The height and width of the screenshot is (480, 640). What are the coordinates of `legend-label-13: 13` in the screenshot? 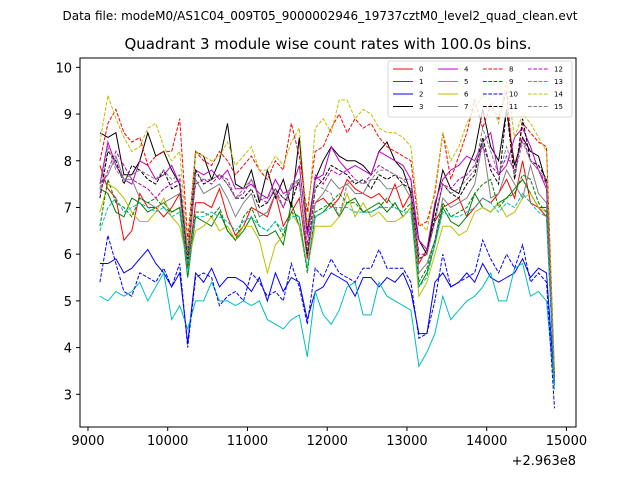 It's located at (558, 82).